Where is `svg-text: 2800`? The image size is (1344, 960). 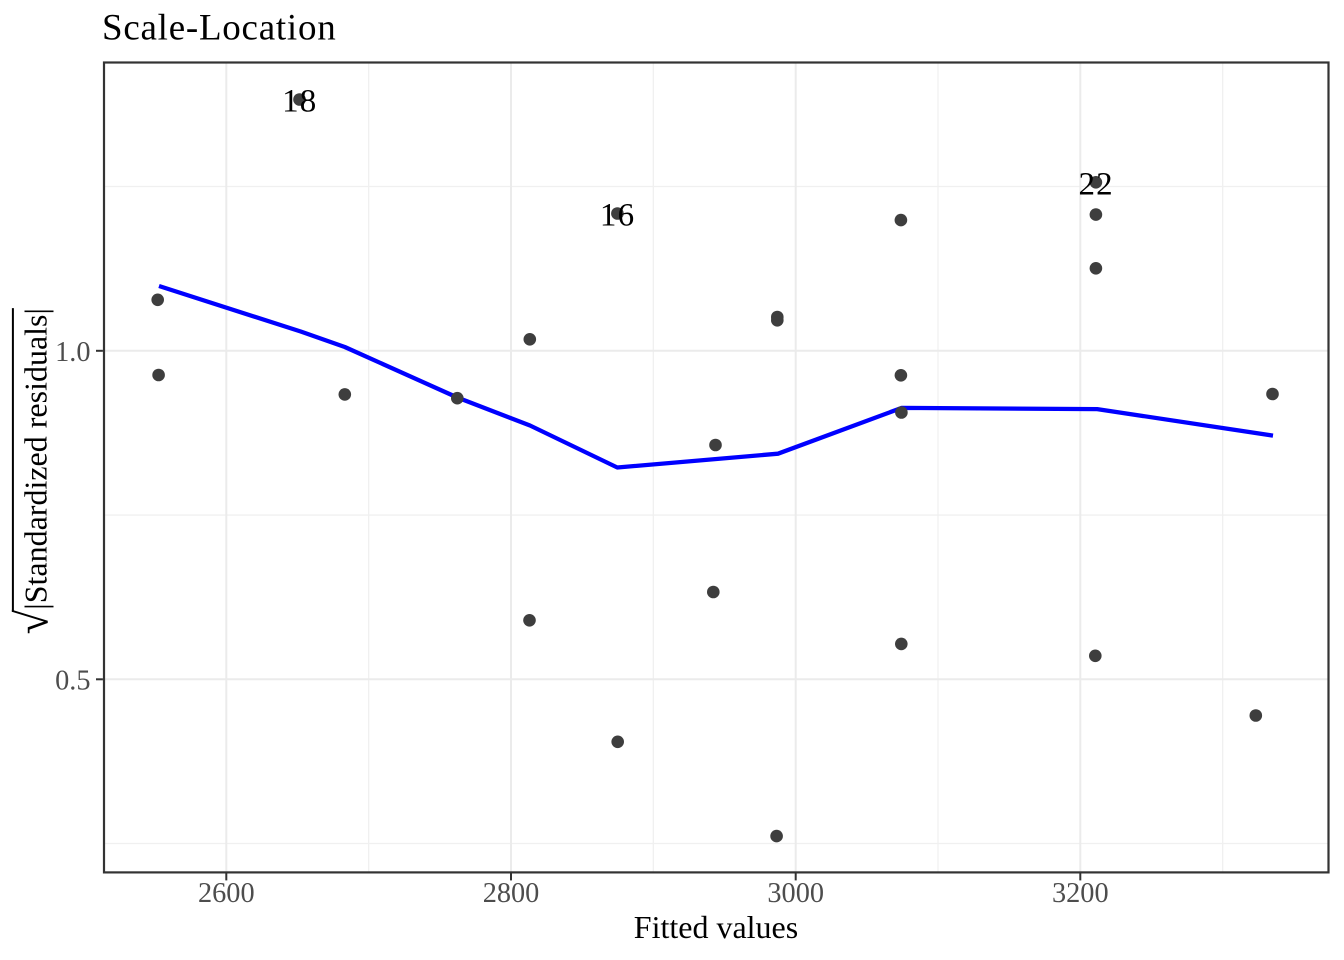
svg-text: 2800 is located at coordinates (511, 893).